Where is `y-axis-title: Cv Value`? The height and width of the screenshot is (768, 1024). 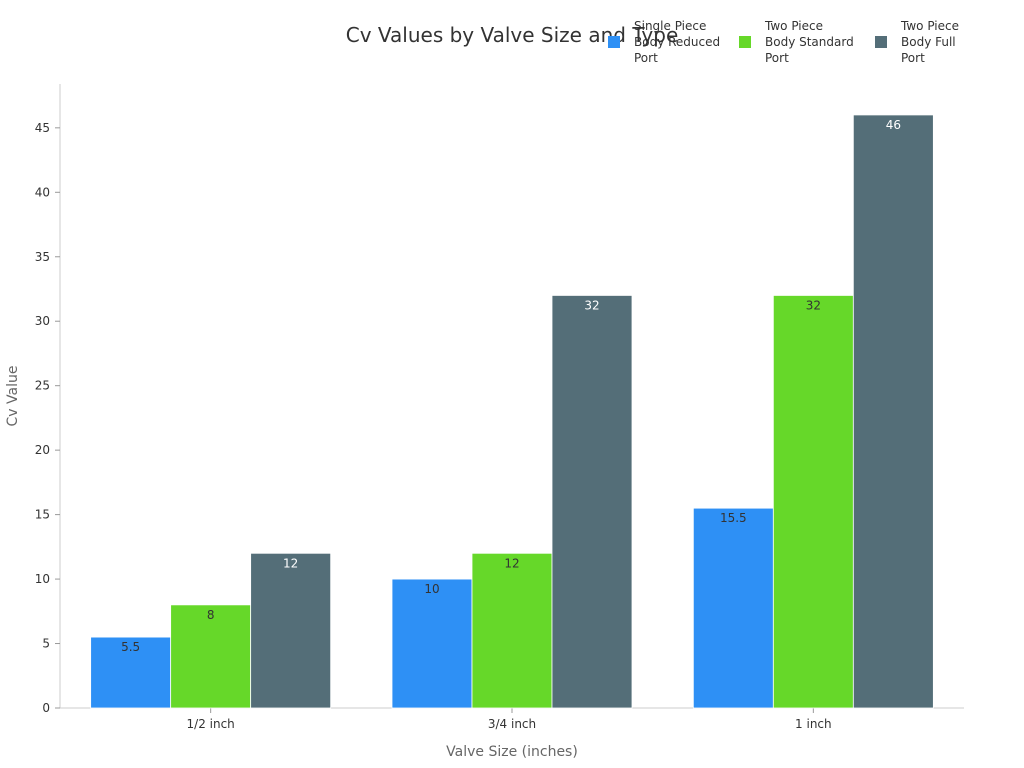 y-axis-title: Cv Value is located at coordinates (13, 396).